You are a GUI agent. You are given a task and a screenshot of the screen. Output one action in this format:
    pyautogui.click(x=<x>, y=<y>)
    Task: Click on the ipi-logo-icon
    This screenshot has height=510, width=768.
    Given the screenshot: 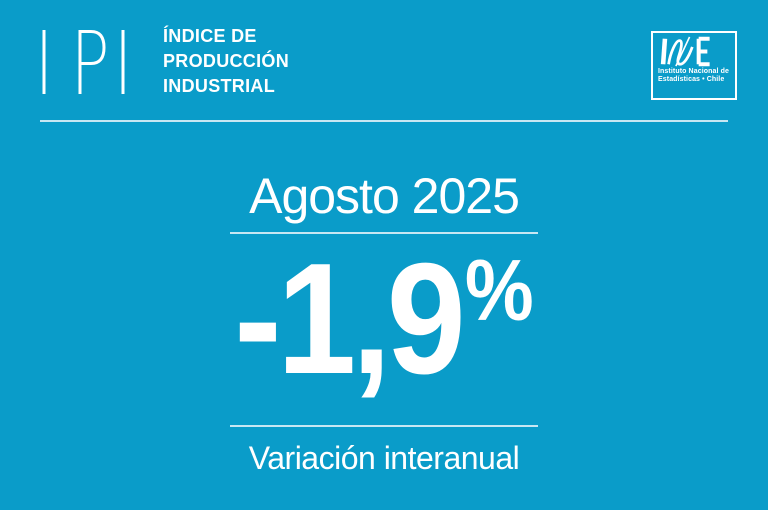 What is the action you would take?
    pyautogui.click(x=83, y=62)
    